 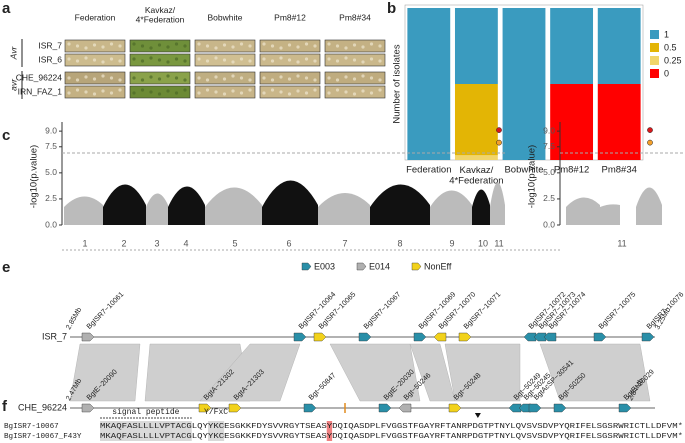 What do you see at coordinates (43, 437) in the screenshot?
I see `sequence-name: BgISR7-10067_F43Y` at bounding box center [43, 437].